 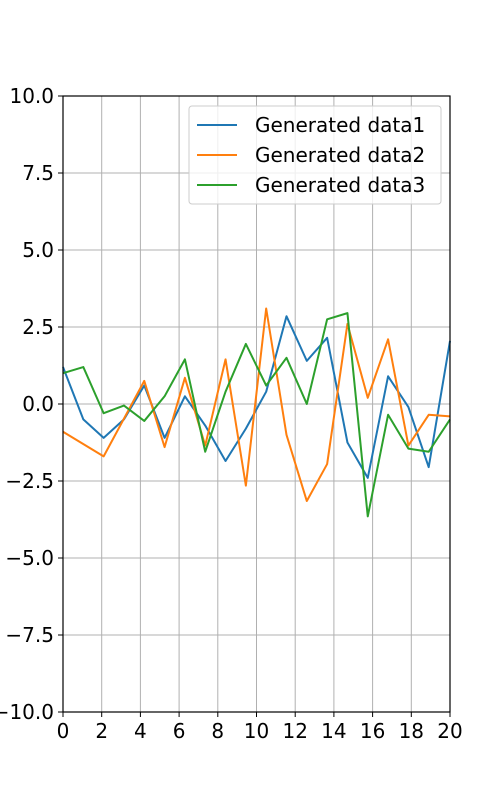 I want to click on x-tick-label: 2, so click(x=101, y=731).